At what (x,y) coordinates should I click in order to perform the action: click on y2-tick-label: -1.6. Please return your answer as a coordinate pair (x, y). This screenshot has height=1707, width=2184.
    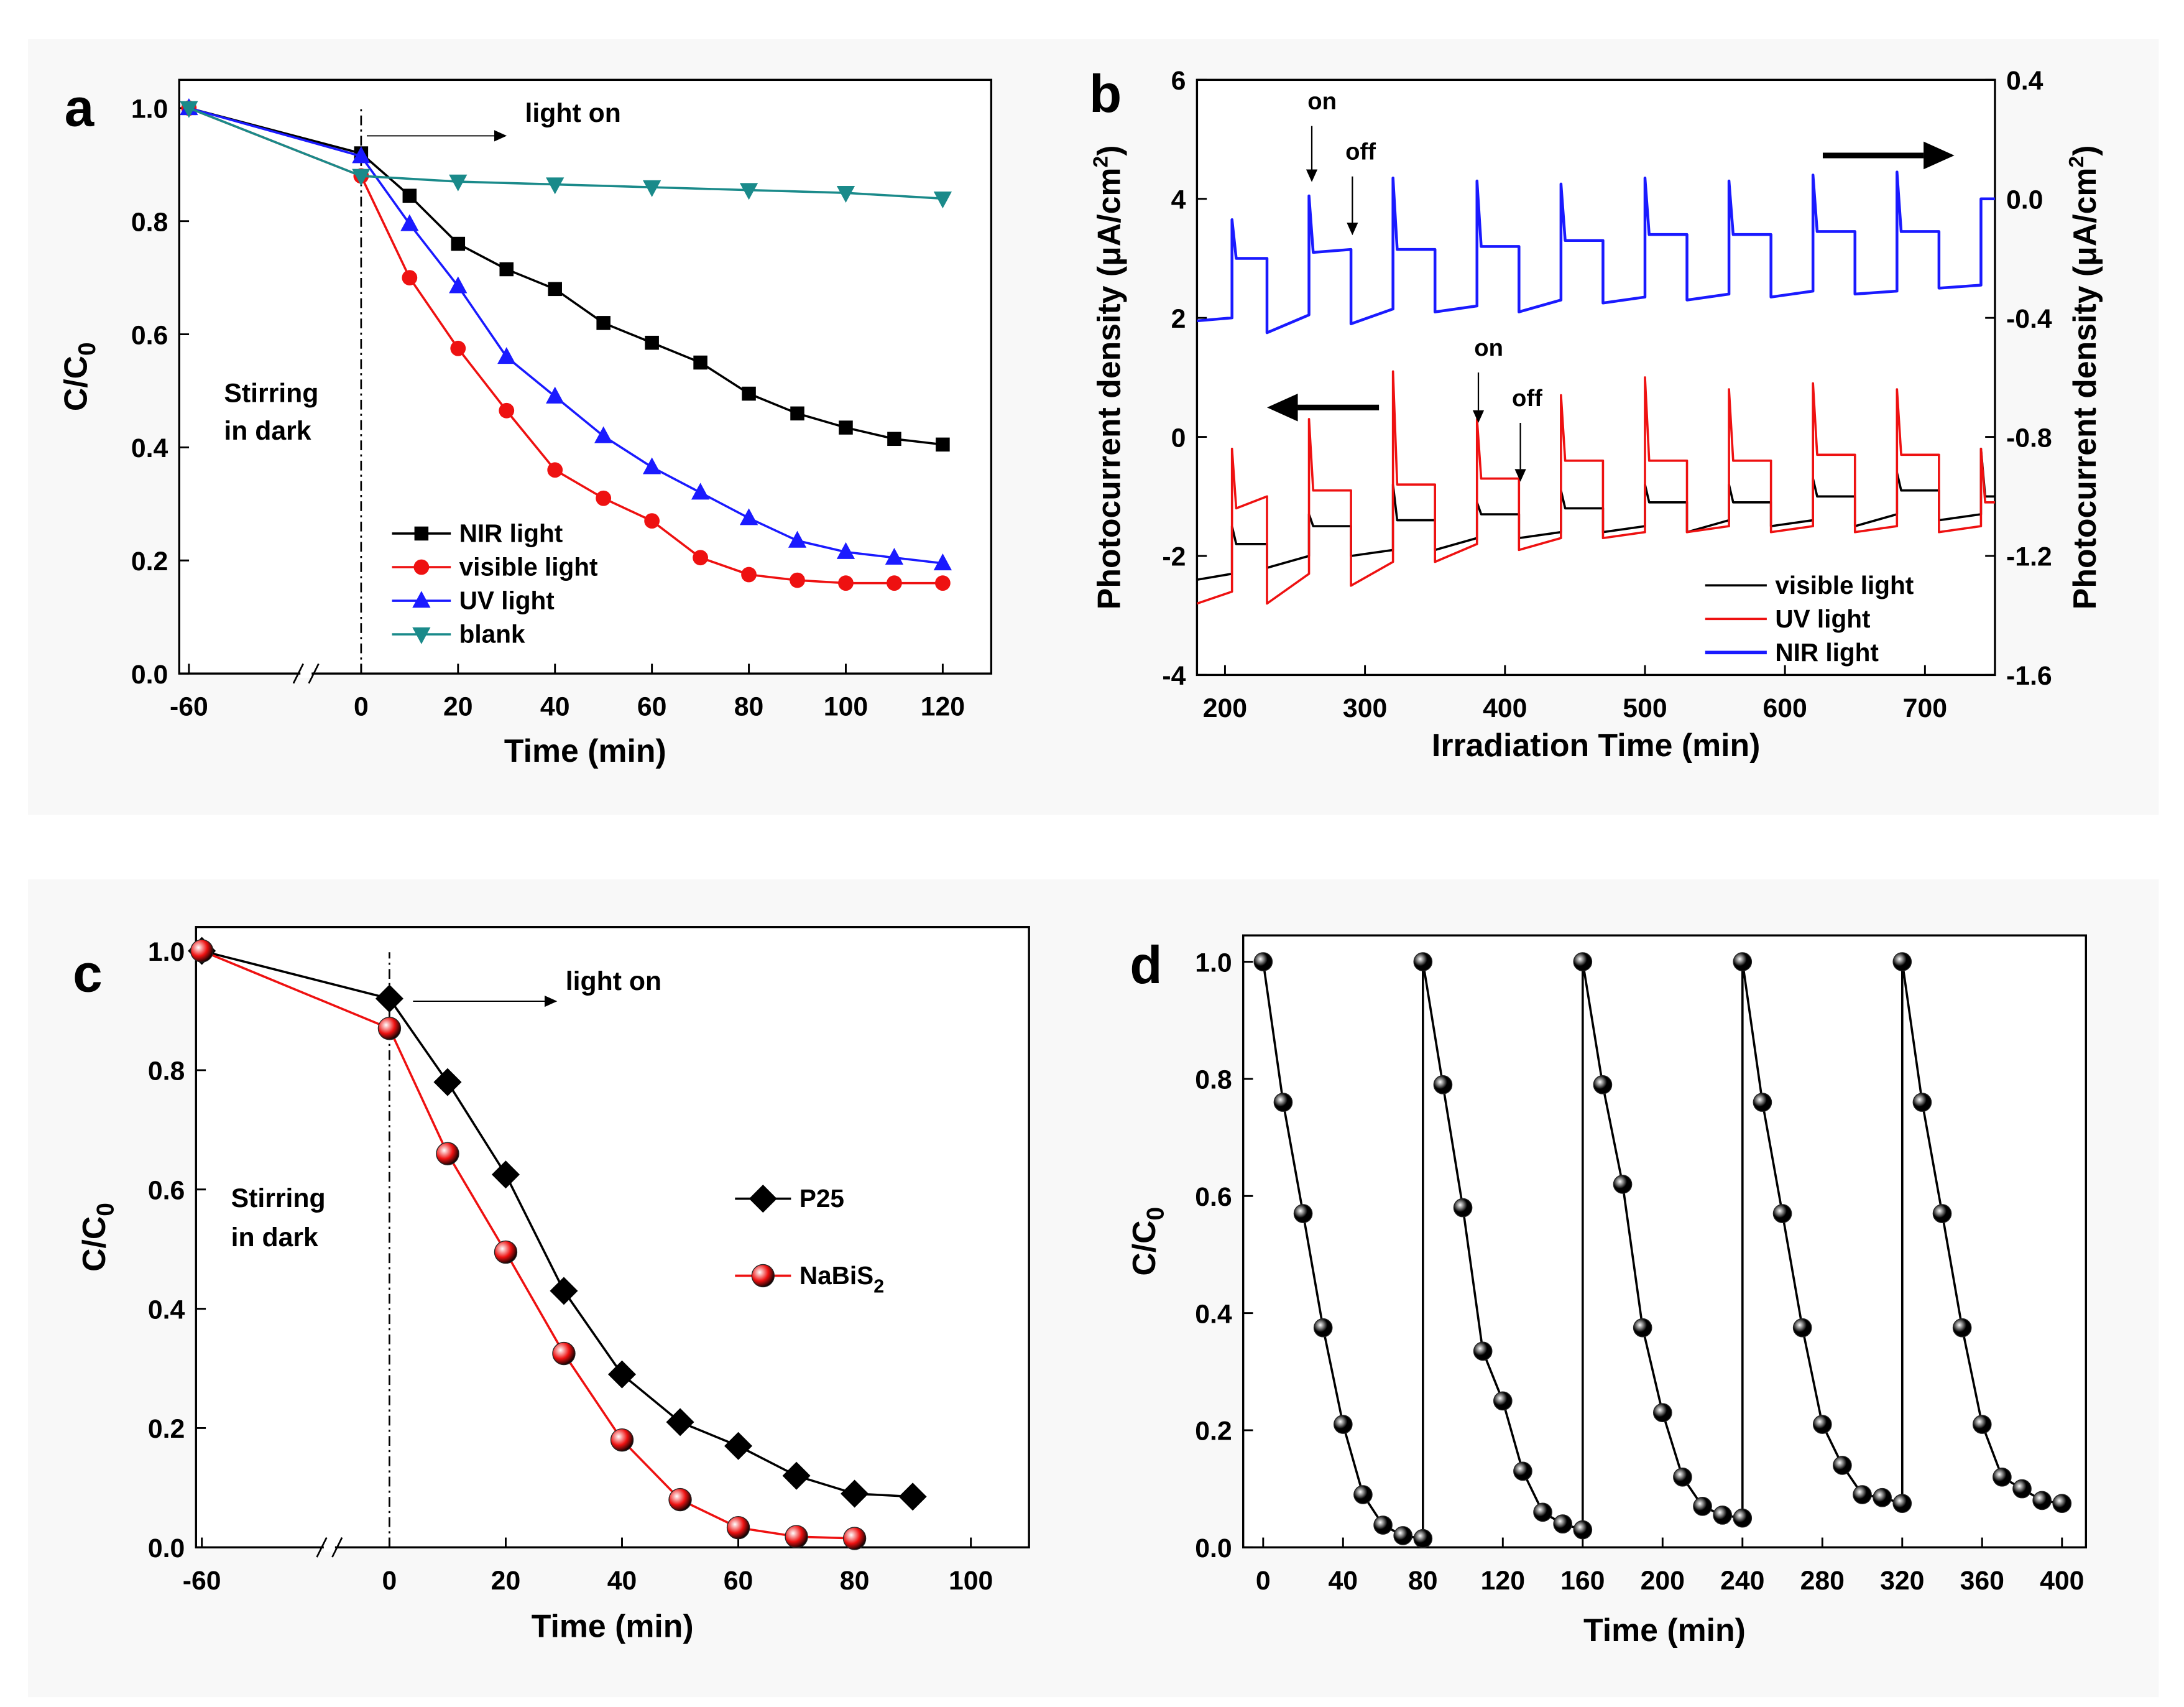
    Looking at the image, I should click on (2029, 676).